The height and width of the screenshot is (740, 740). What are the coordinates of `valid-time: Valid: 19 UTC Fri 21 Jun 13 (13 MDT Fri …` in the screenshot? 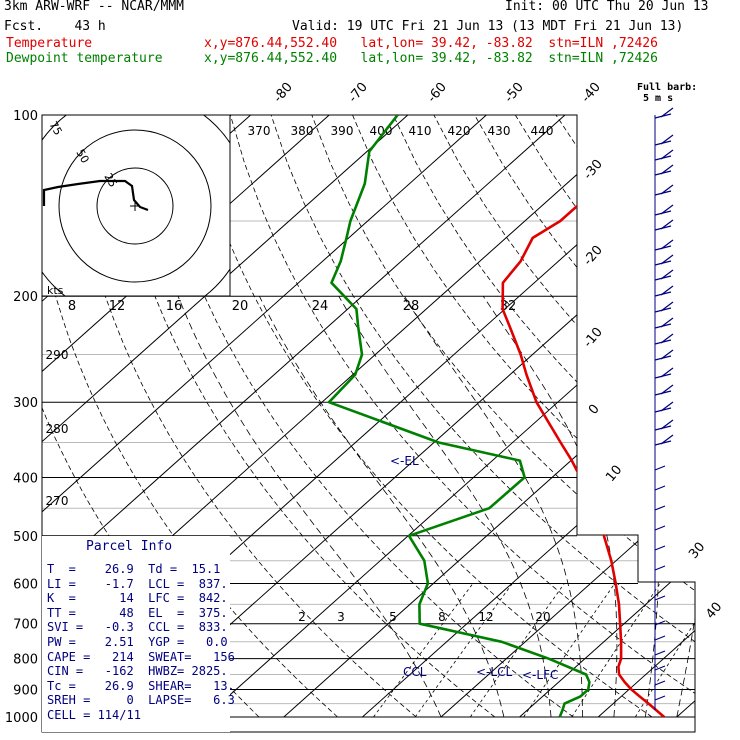 It's located at (488, 26).